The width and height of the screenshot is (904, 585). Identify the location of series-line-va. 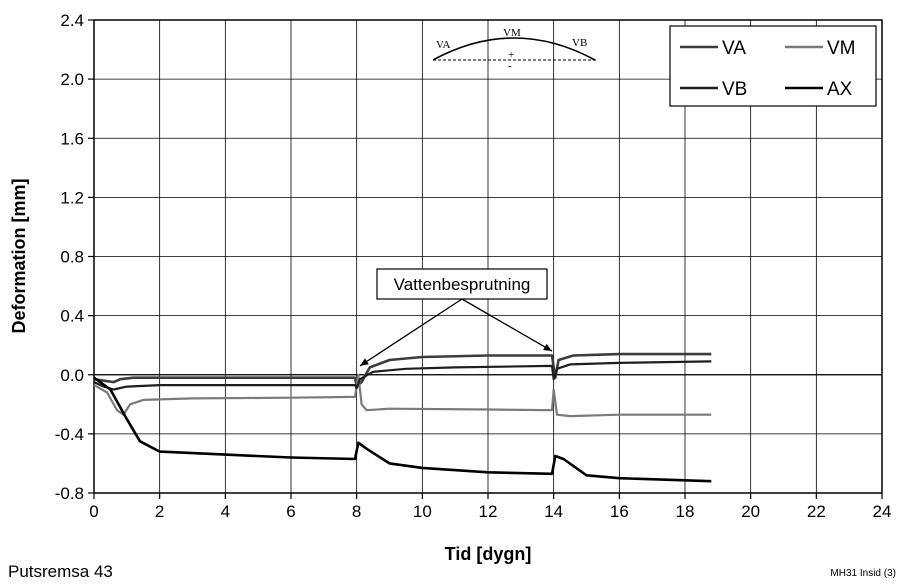
(402, 370).